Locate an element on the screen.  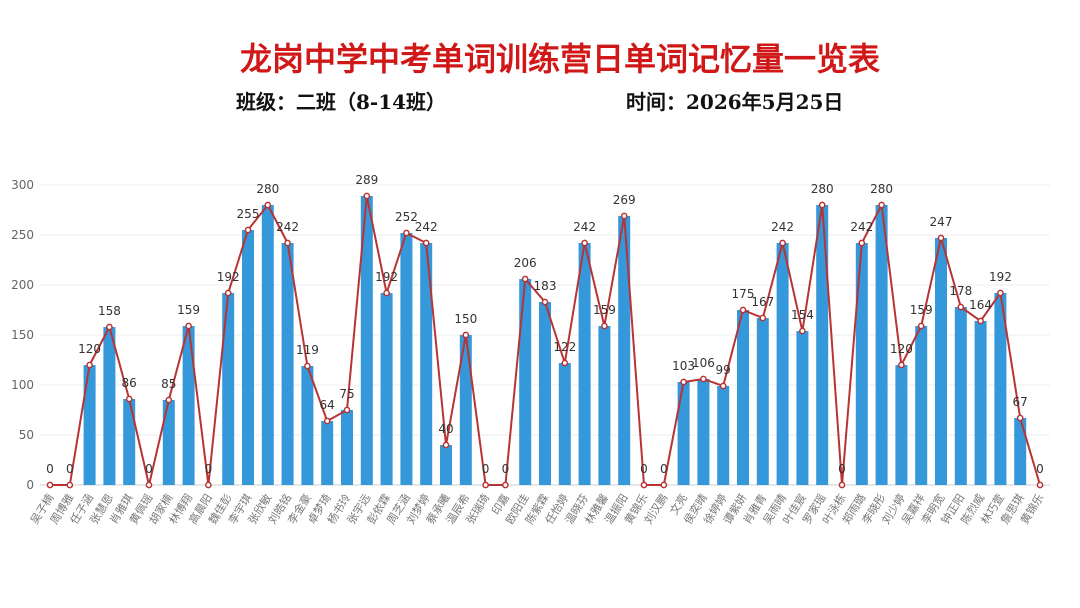
data-label: 86 is located at coordinates (129, 383).